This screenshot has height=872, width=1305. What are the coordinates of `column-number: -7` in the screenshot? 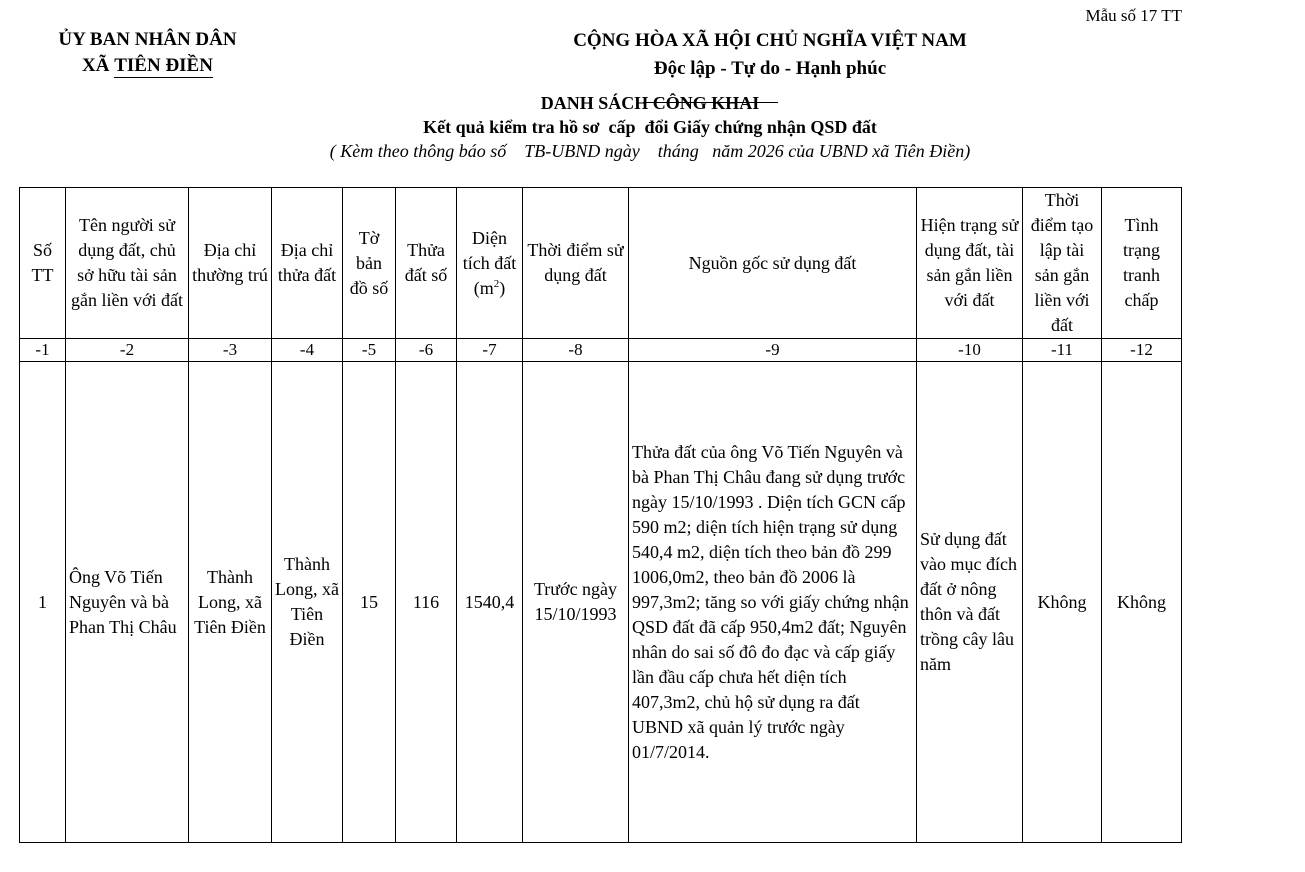 It's located at (489, 350).